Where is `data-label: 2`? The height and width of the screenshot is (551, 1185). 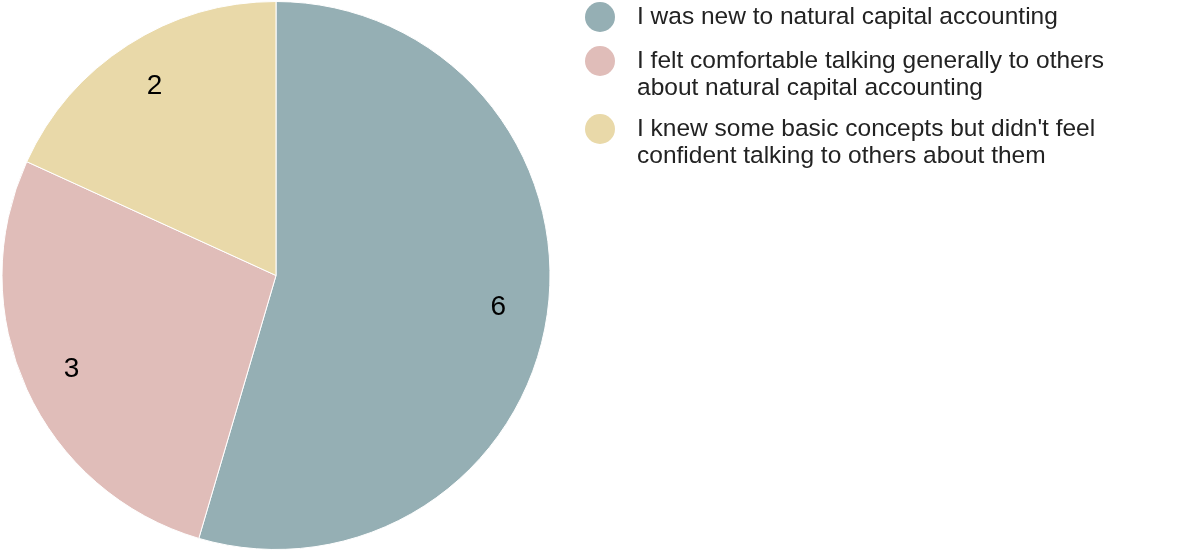 data-label: 2 is located at coordinates (154, 85).